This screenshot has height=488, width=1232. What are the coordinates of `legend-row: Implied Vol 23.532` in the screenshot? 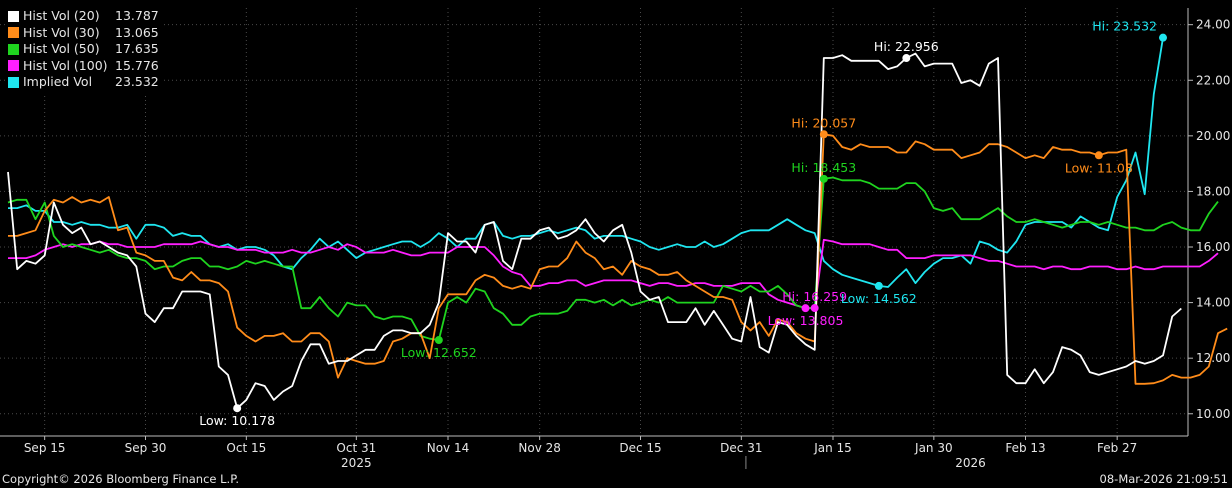 It's located at (83, 82).